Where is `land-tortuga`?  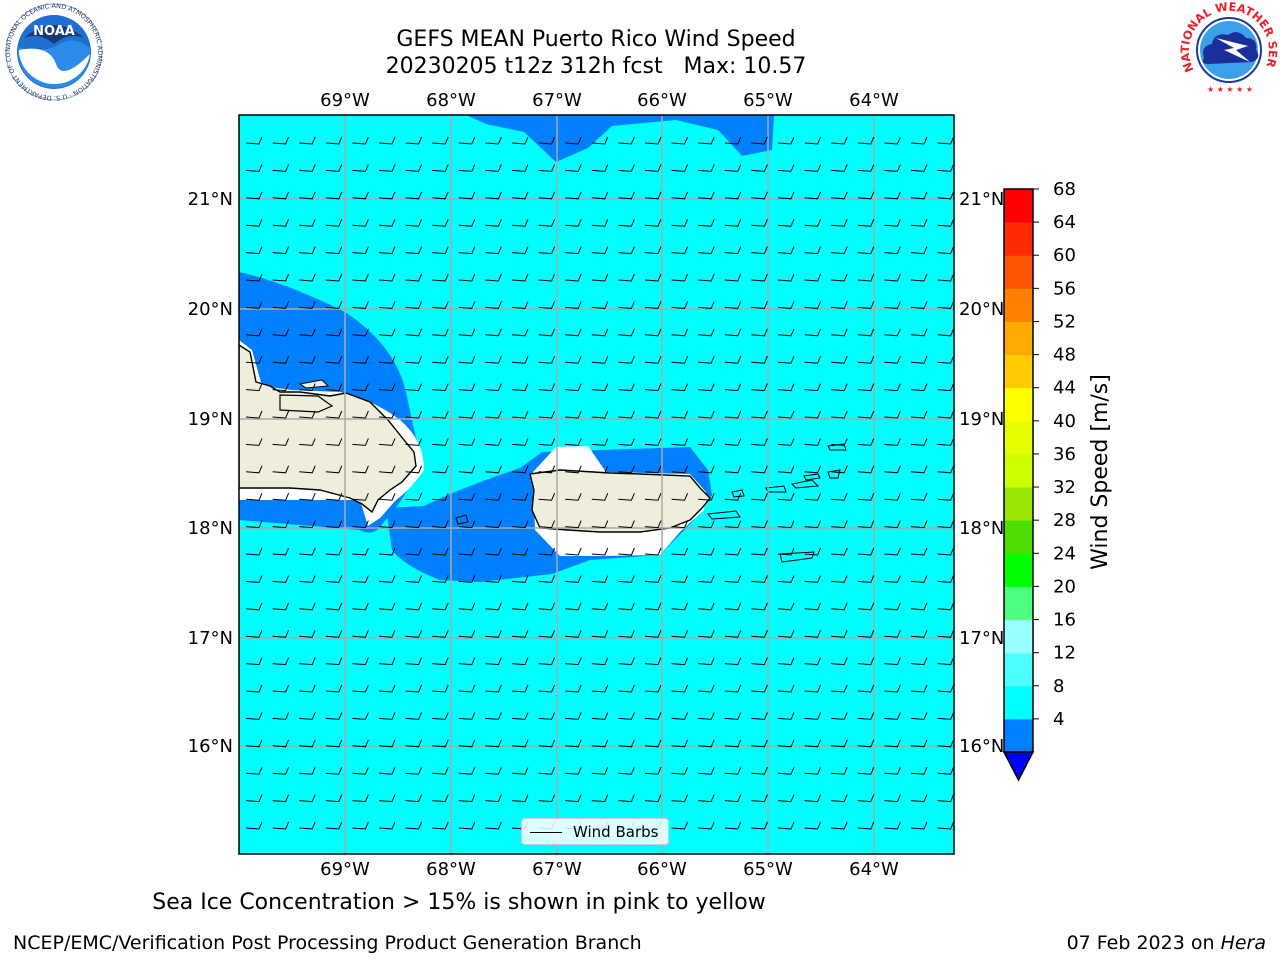
land-tortuga is located at coordinates (314, 384).